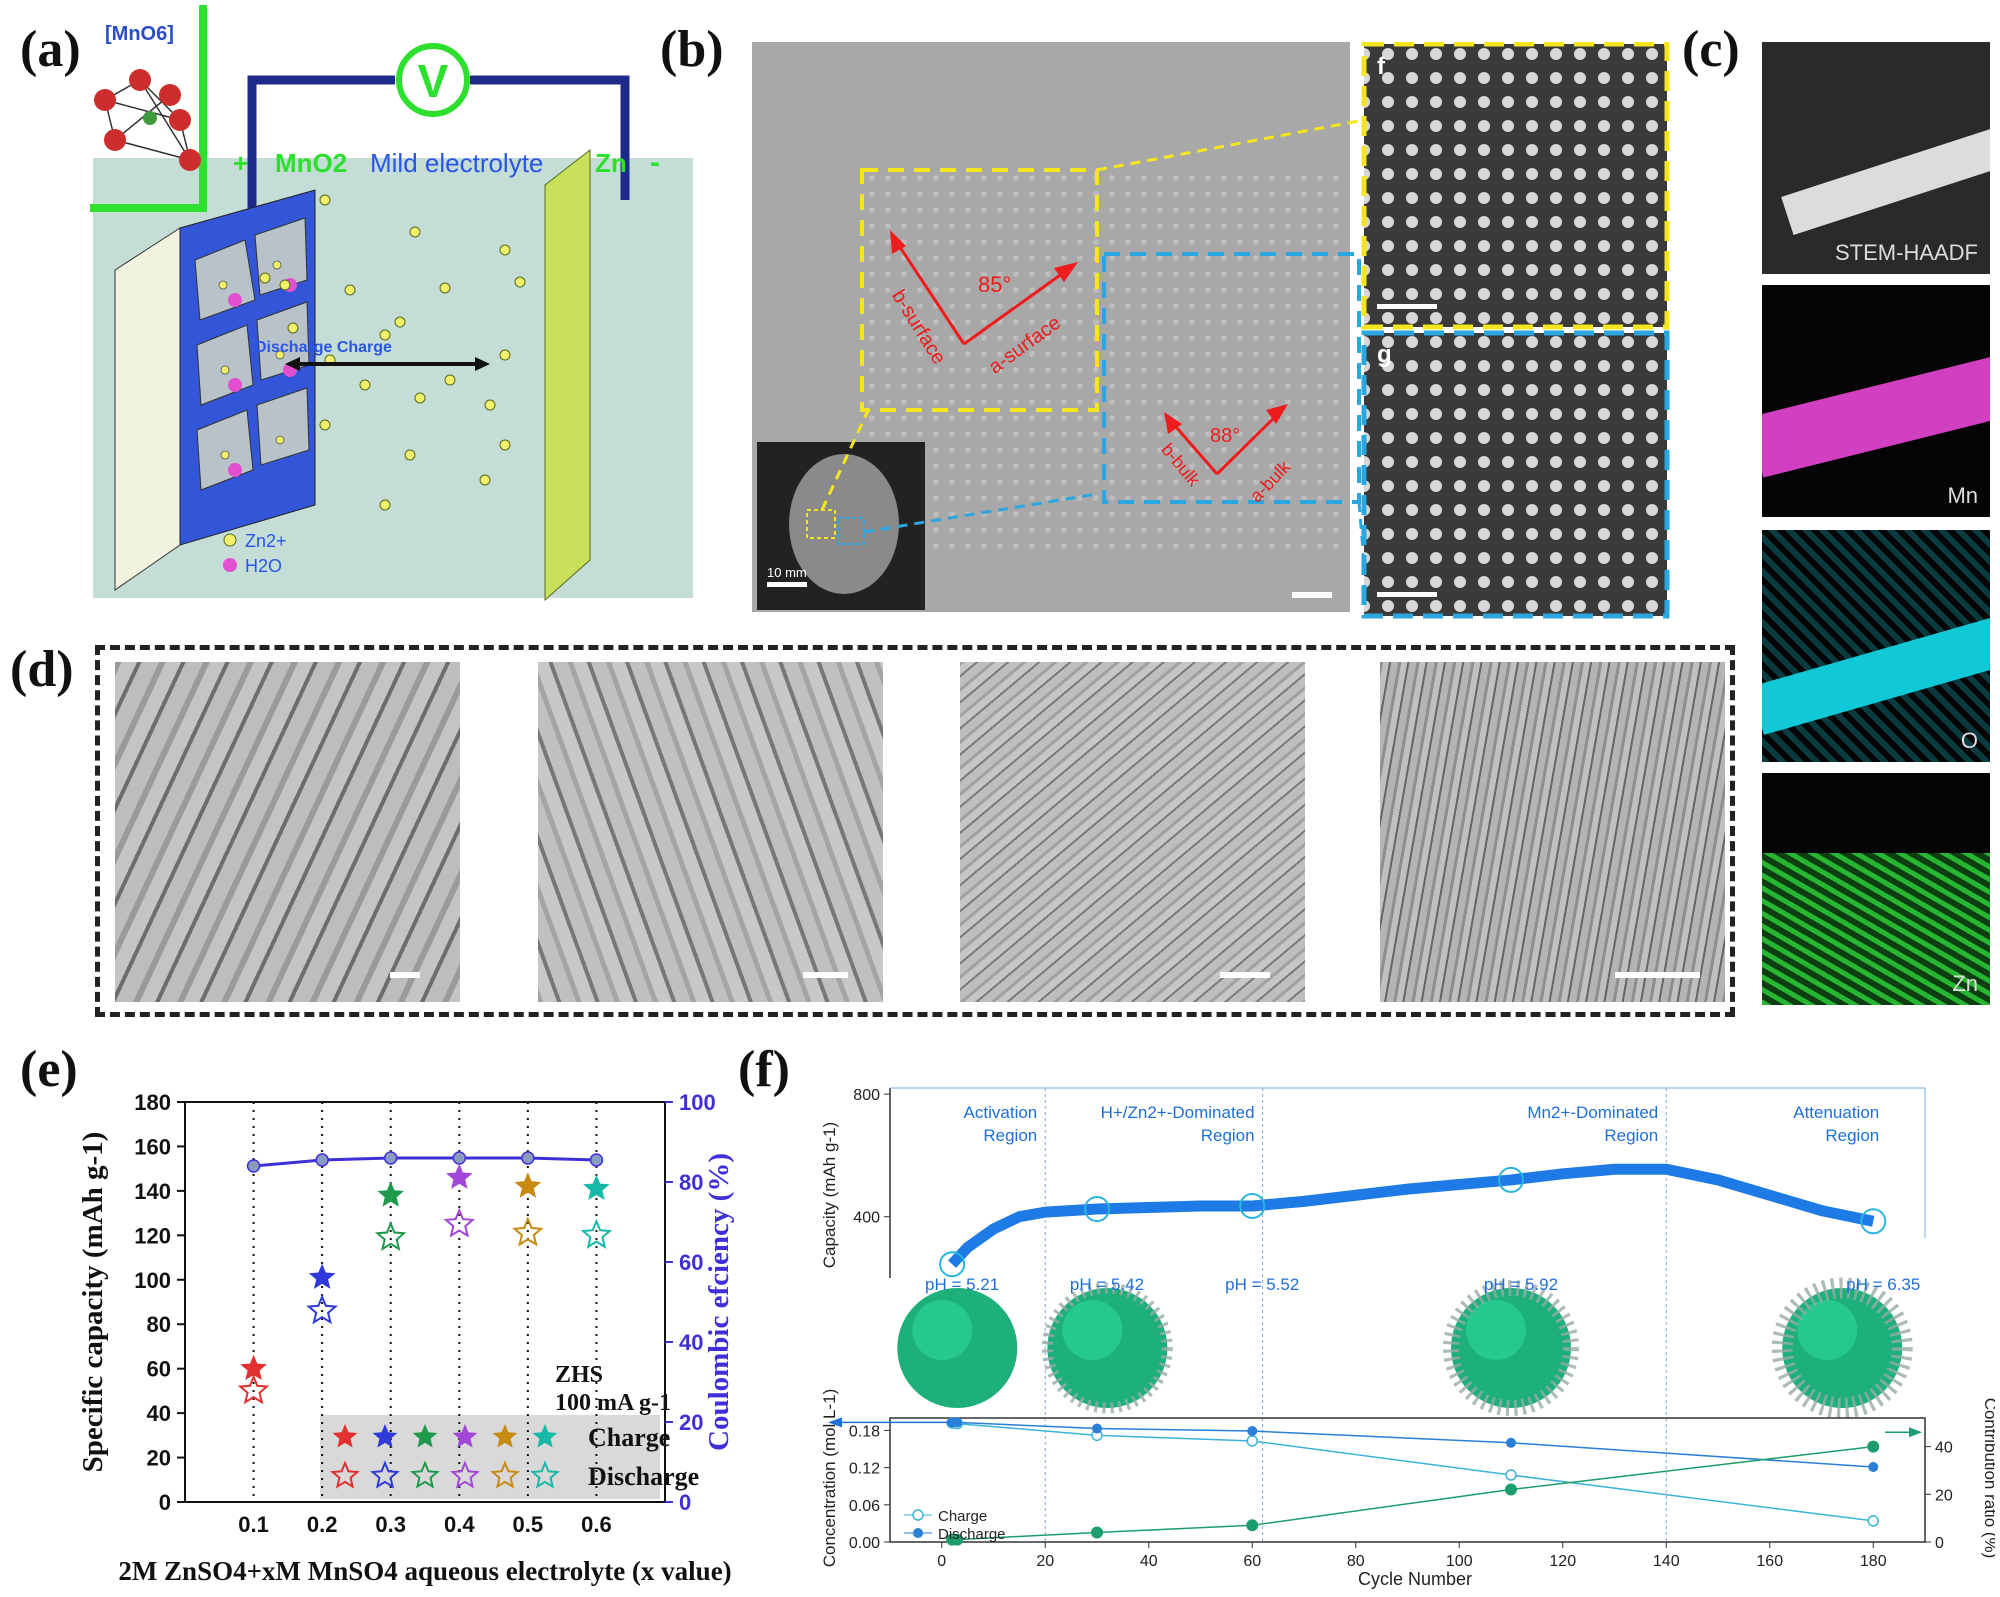 This screenshot has width=2000, height=1597. What do you see at coordinates (918, 1533) in the screenshot?
I see `f-legend-discharge-marker` at bounding box center [918, 1533].